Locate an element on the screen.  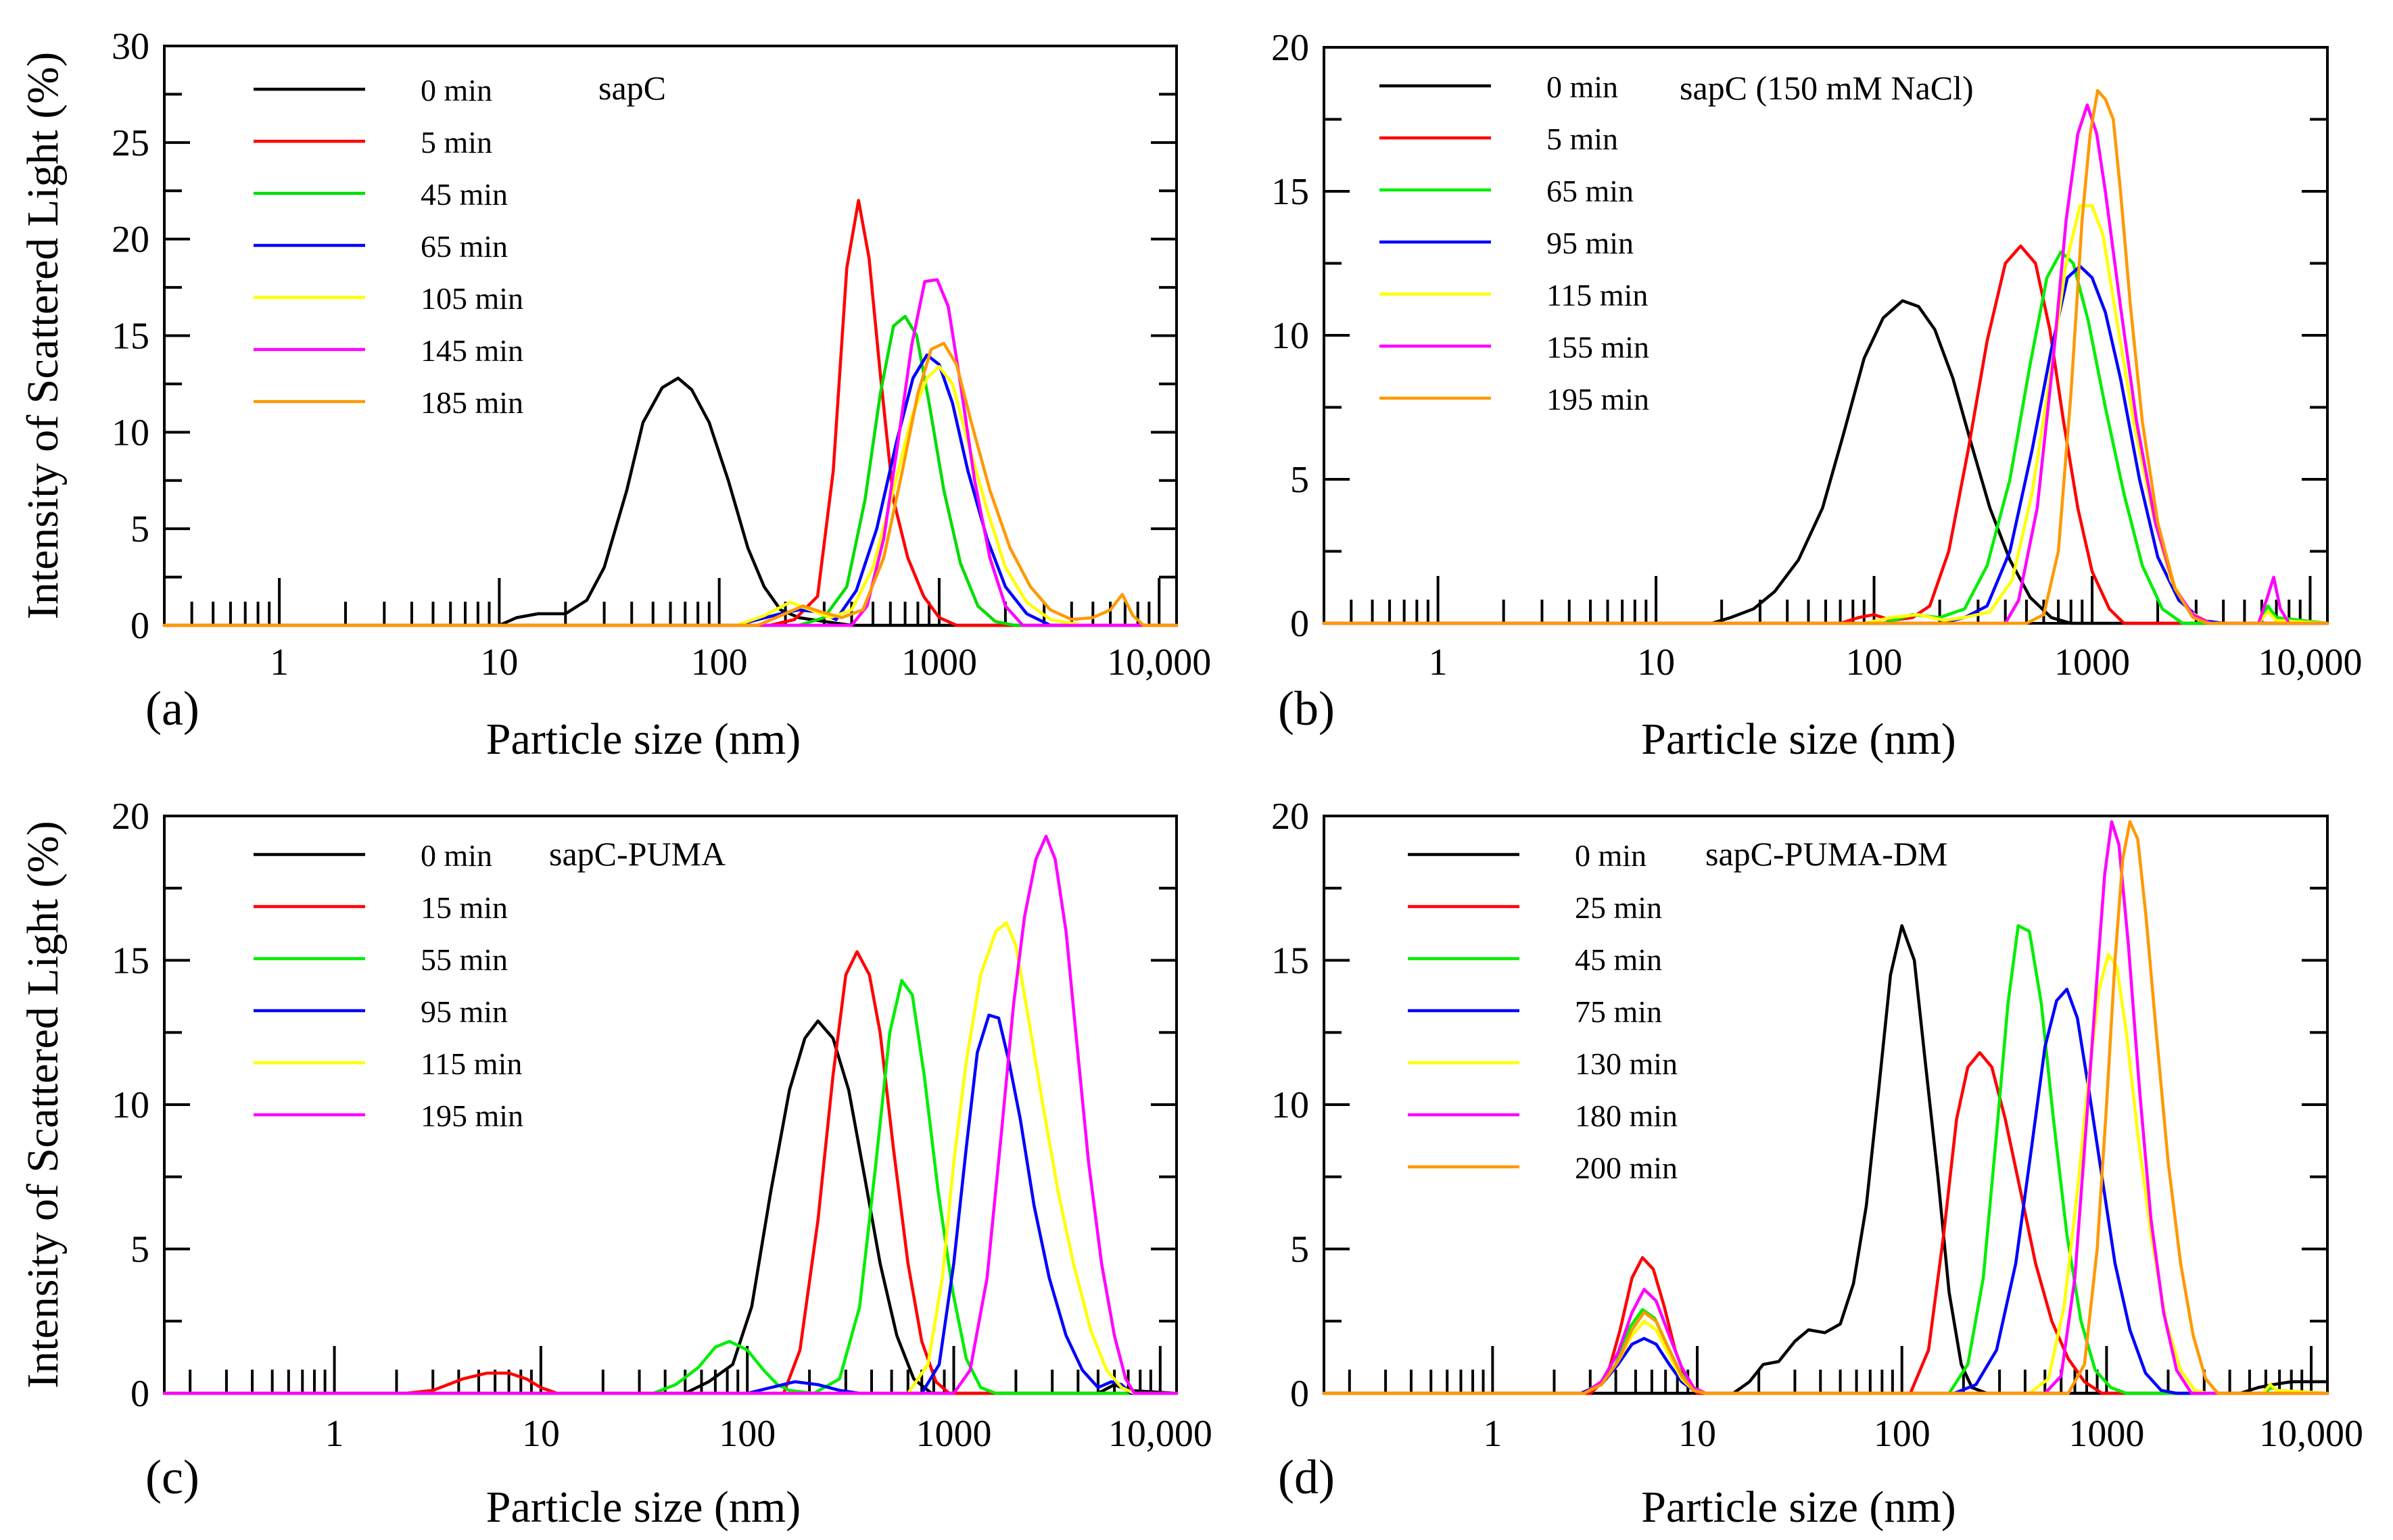
series-line-155-min is located at coordinates (1825, 364).